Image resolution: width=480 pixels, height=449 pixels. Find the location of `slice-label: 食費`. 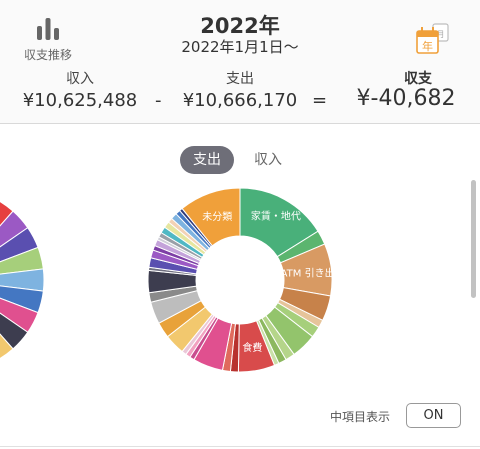

slice-label: 食費 is located at coordinates (252, 347).